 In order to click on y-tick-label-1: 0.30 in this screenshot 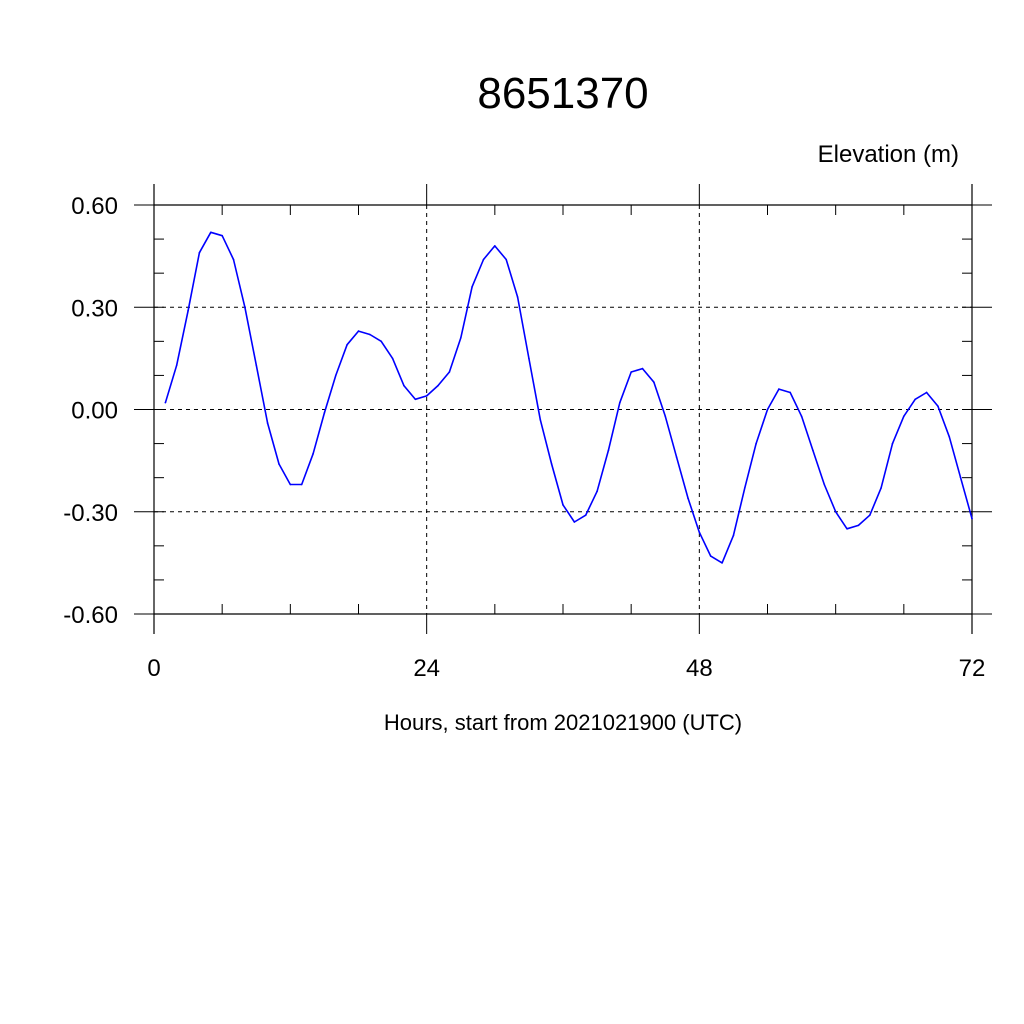, I will do `click(94, 308)`.